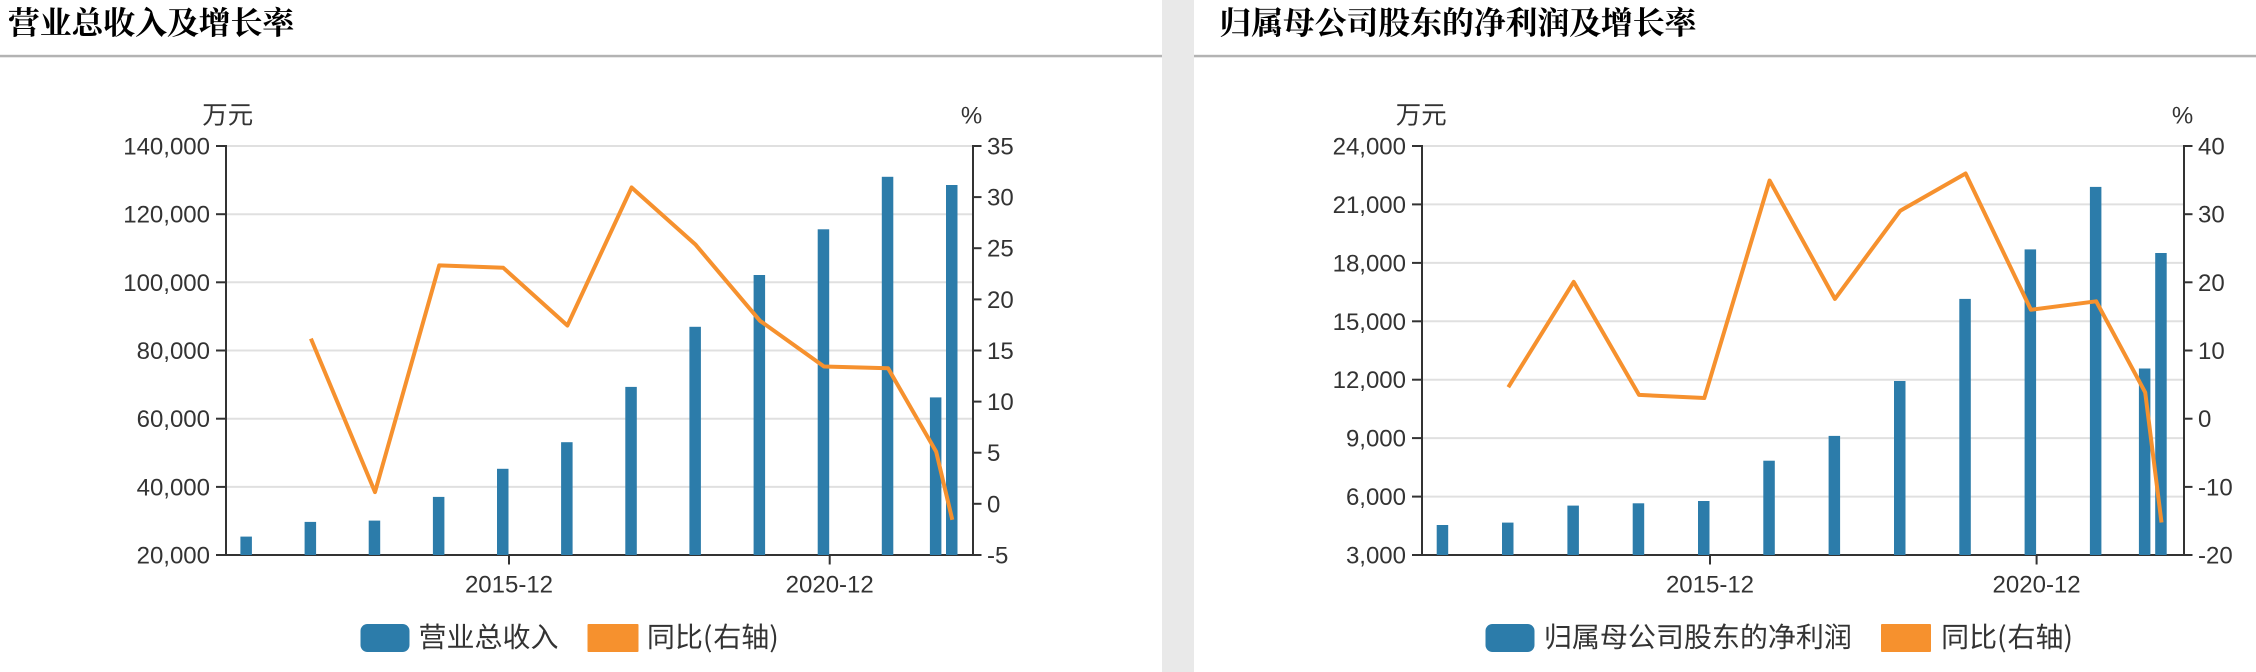  What do you see at coordinates (1369, 322) in the screenshot?
I see `svg-text: 15,000` at bounding box center [1369, 322].